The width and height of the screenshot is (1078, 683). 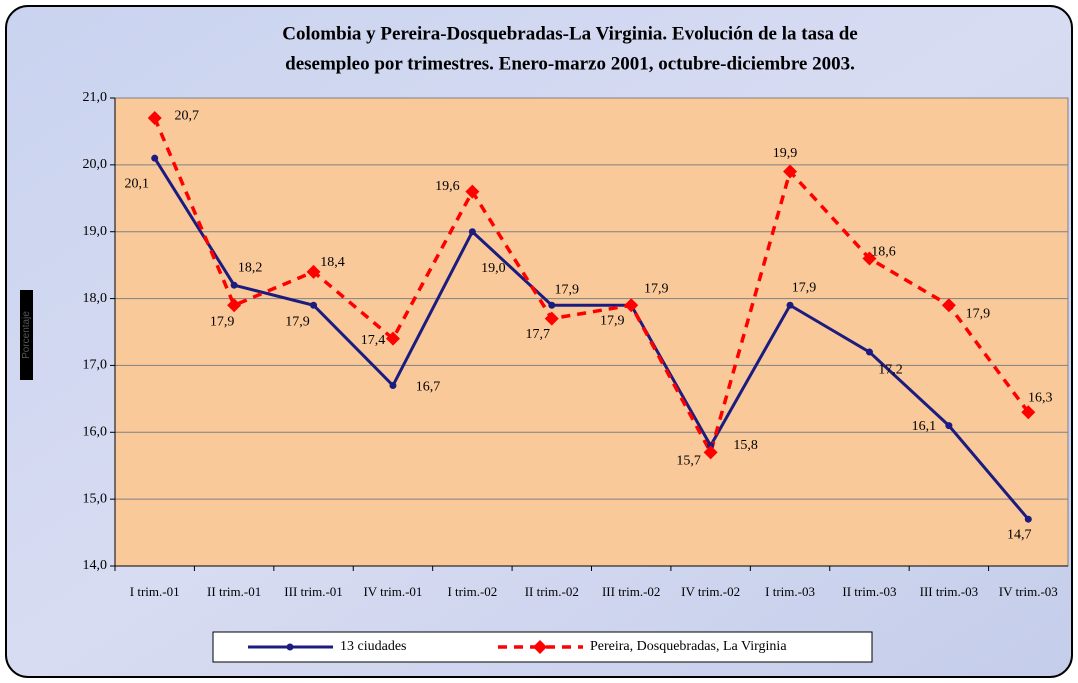 What do you see at coordinates (1028, 591) in the screenshot?
I see `x-tick-label: IV trim.-03` at bounding box center [1028, 591].